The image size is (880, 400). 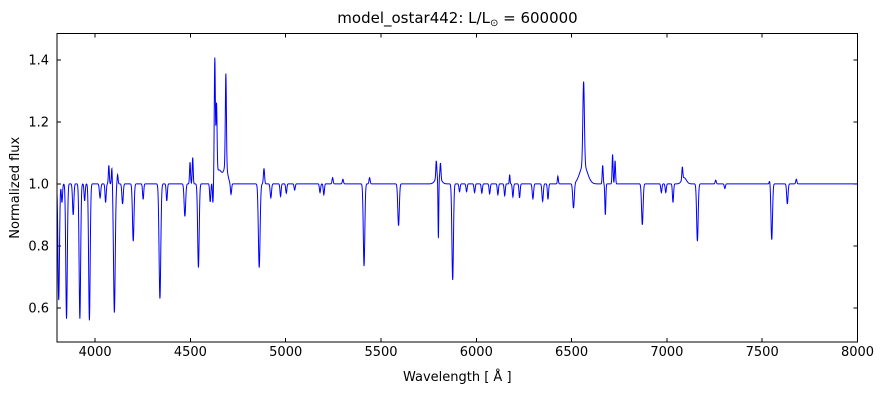 I want to click on x-axis-label: Wavelength [ Å ], so click(x=457, y=377).